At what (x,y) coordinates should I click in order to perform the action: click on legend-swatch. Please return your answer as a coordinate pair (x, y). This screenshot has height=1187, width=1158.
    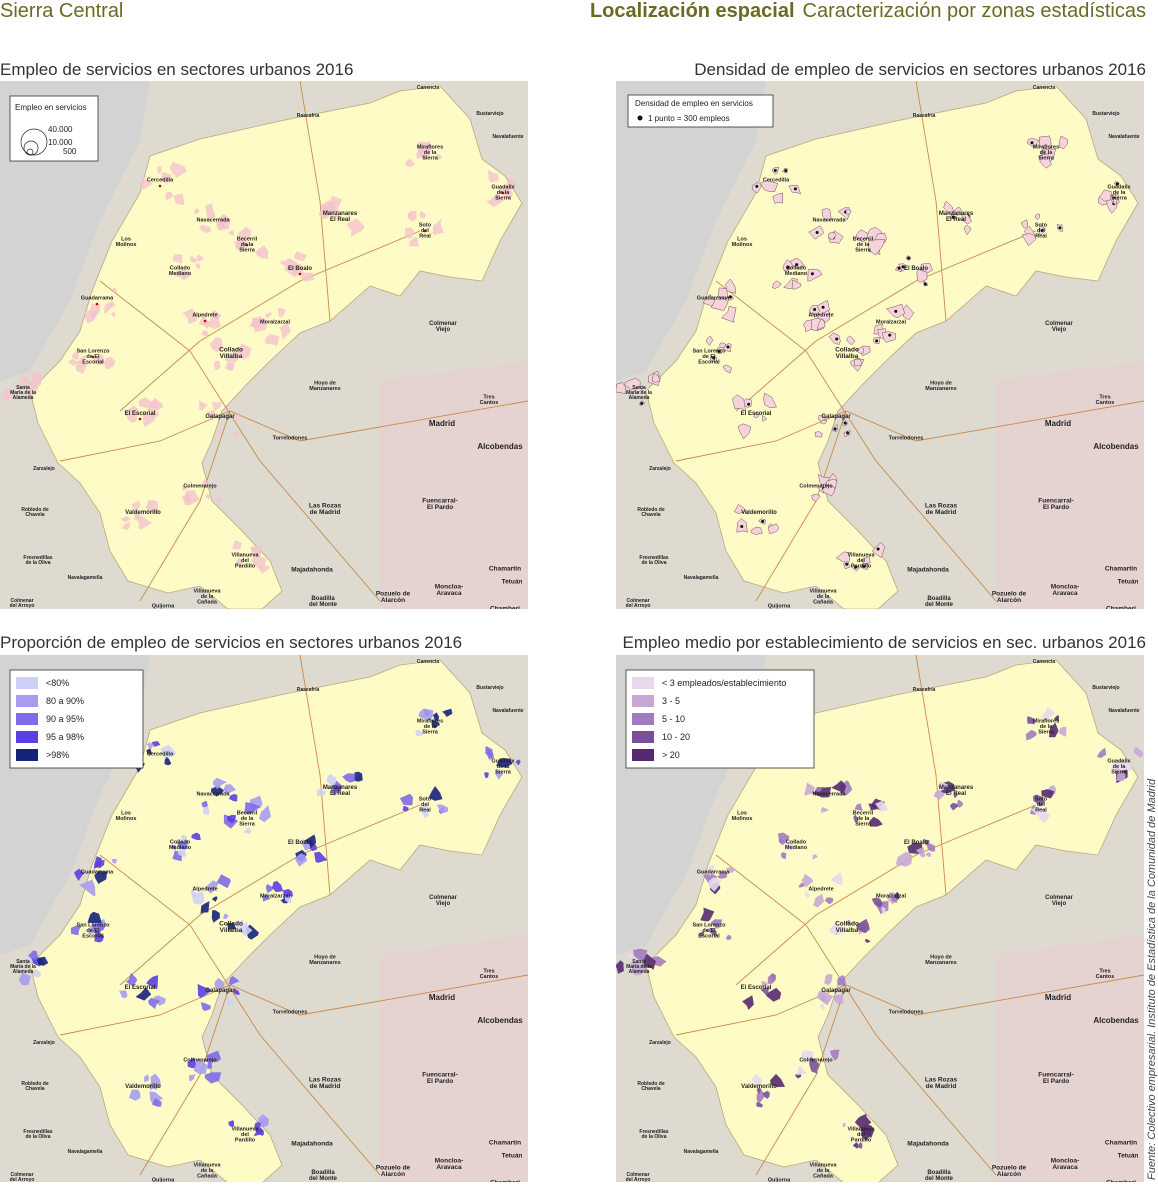
    Looking at the image, I should click on (643, 701).